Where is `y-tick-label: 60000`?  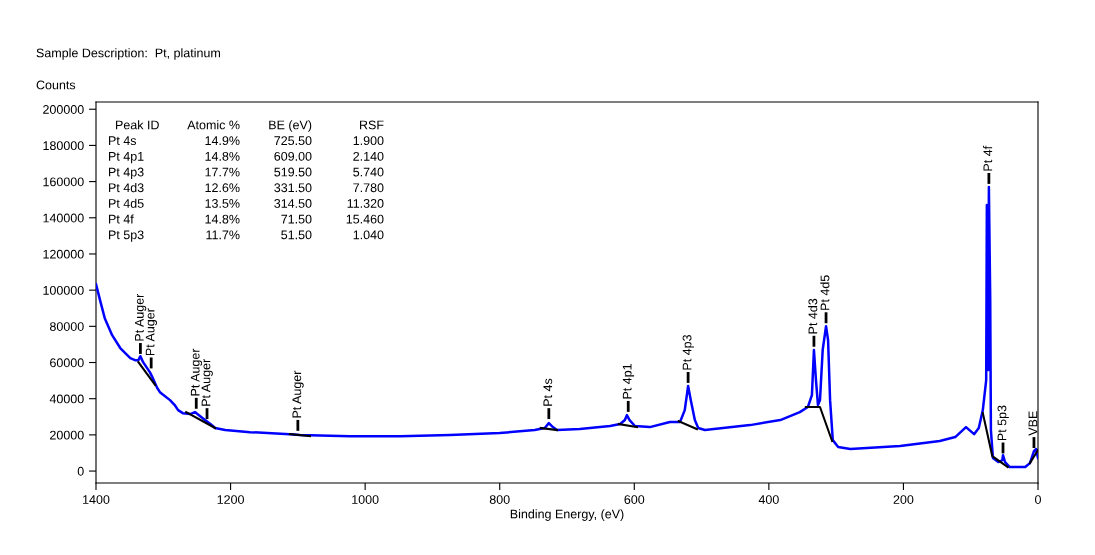
y-tick-label: 60000 is located at coordinates (67, 363).